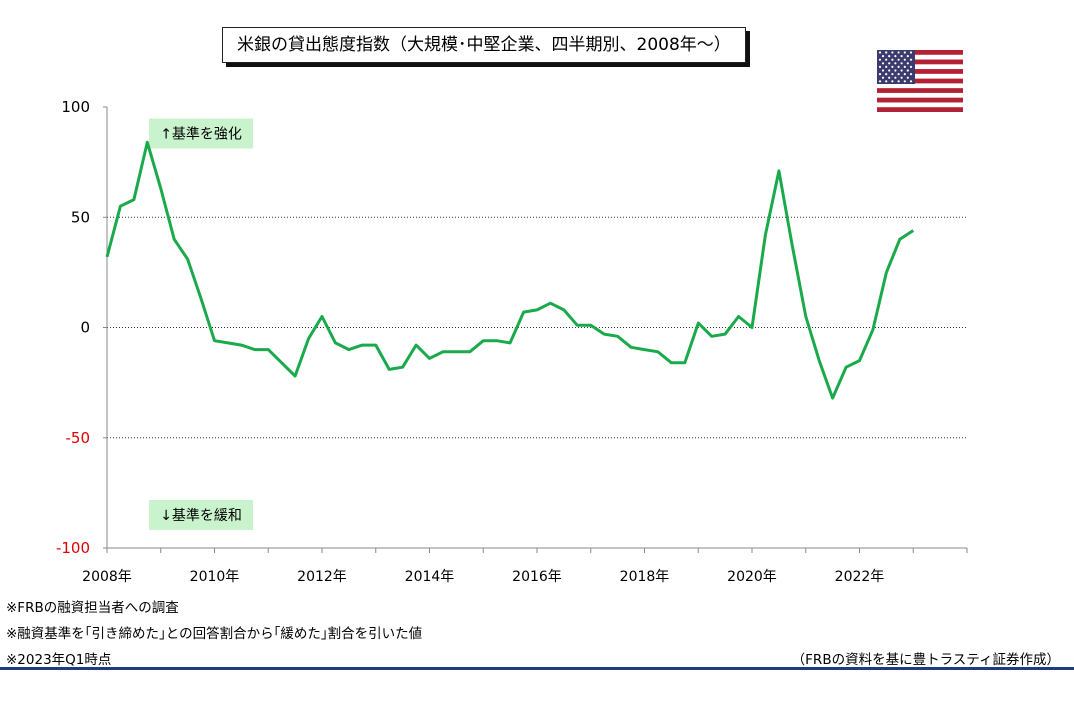 This screenshot has width=1074, height=707. I want to click on source-note: （FRBの資料を基に豊トラスティ証券作成）, so click(925, 660).